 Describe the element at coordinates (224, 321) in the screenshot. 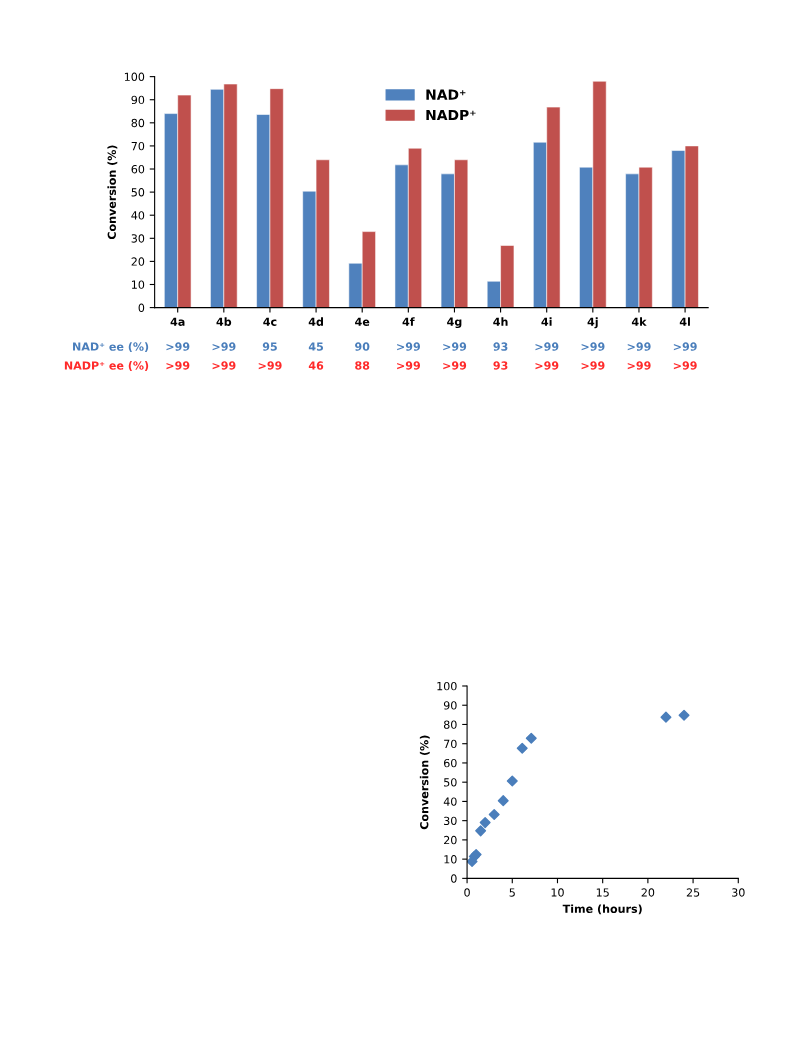

I see `x-tick-label: 4b` at that location.